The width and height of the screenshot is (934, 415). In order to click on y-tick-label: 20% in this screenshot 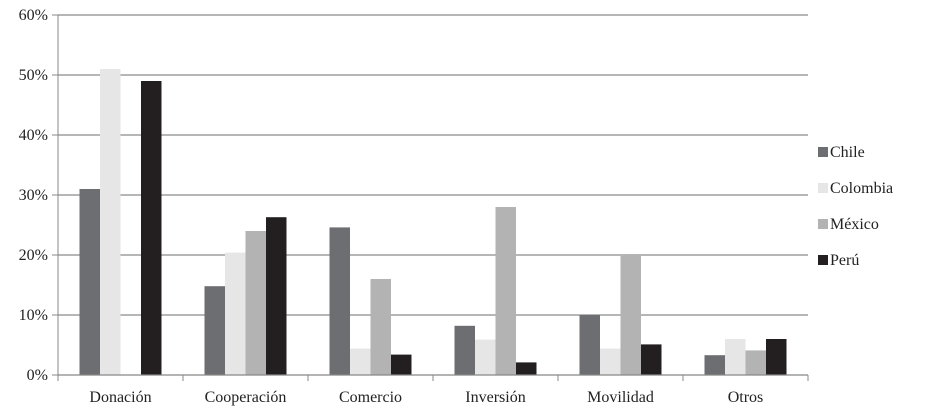, I will do `click(33, 255)`.